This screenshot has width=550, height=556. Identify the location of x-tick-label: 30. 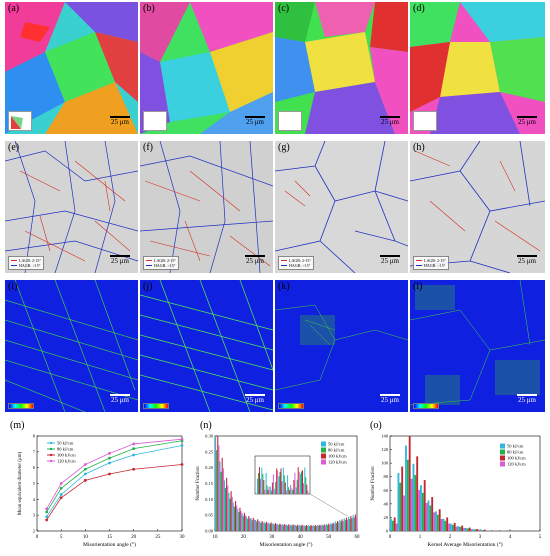
(272, 537).